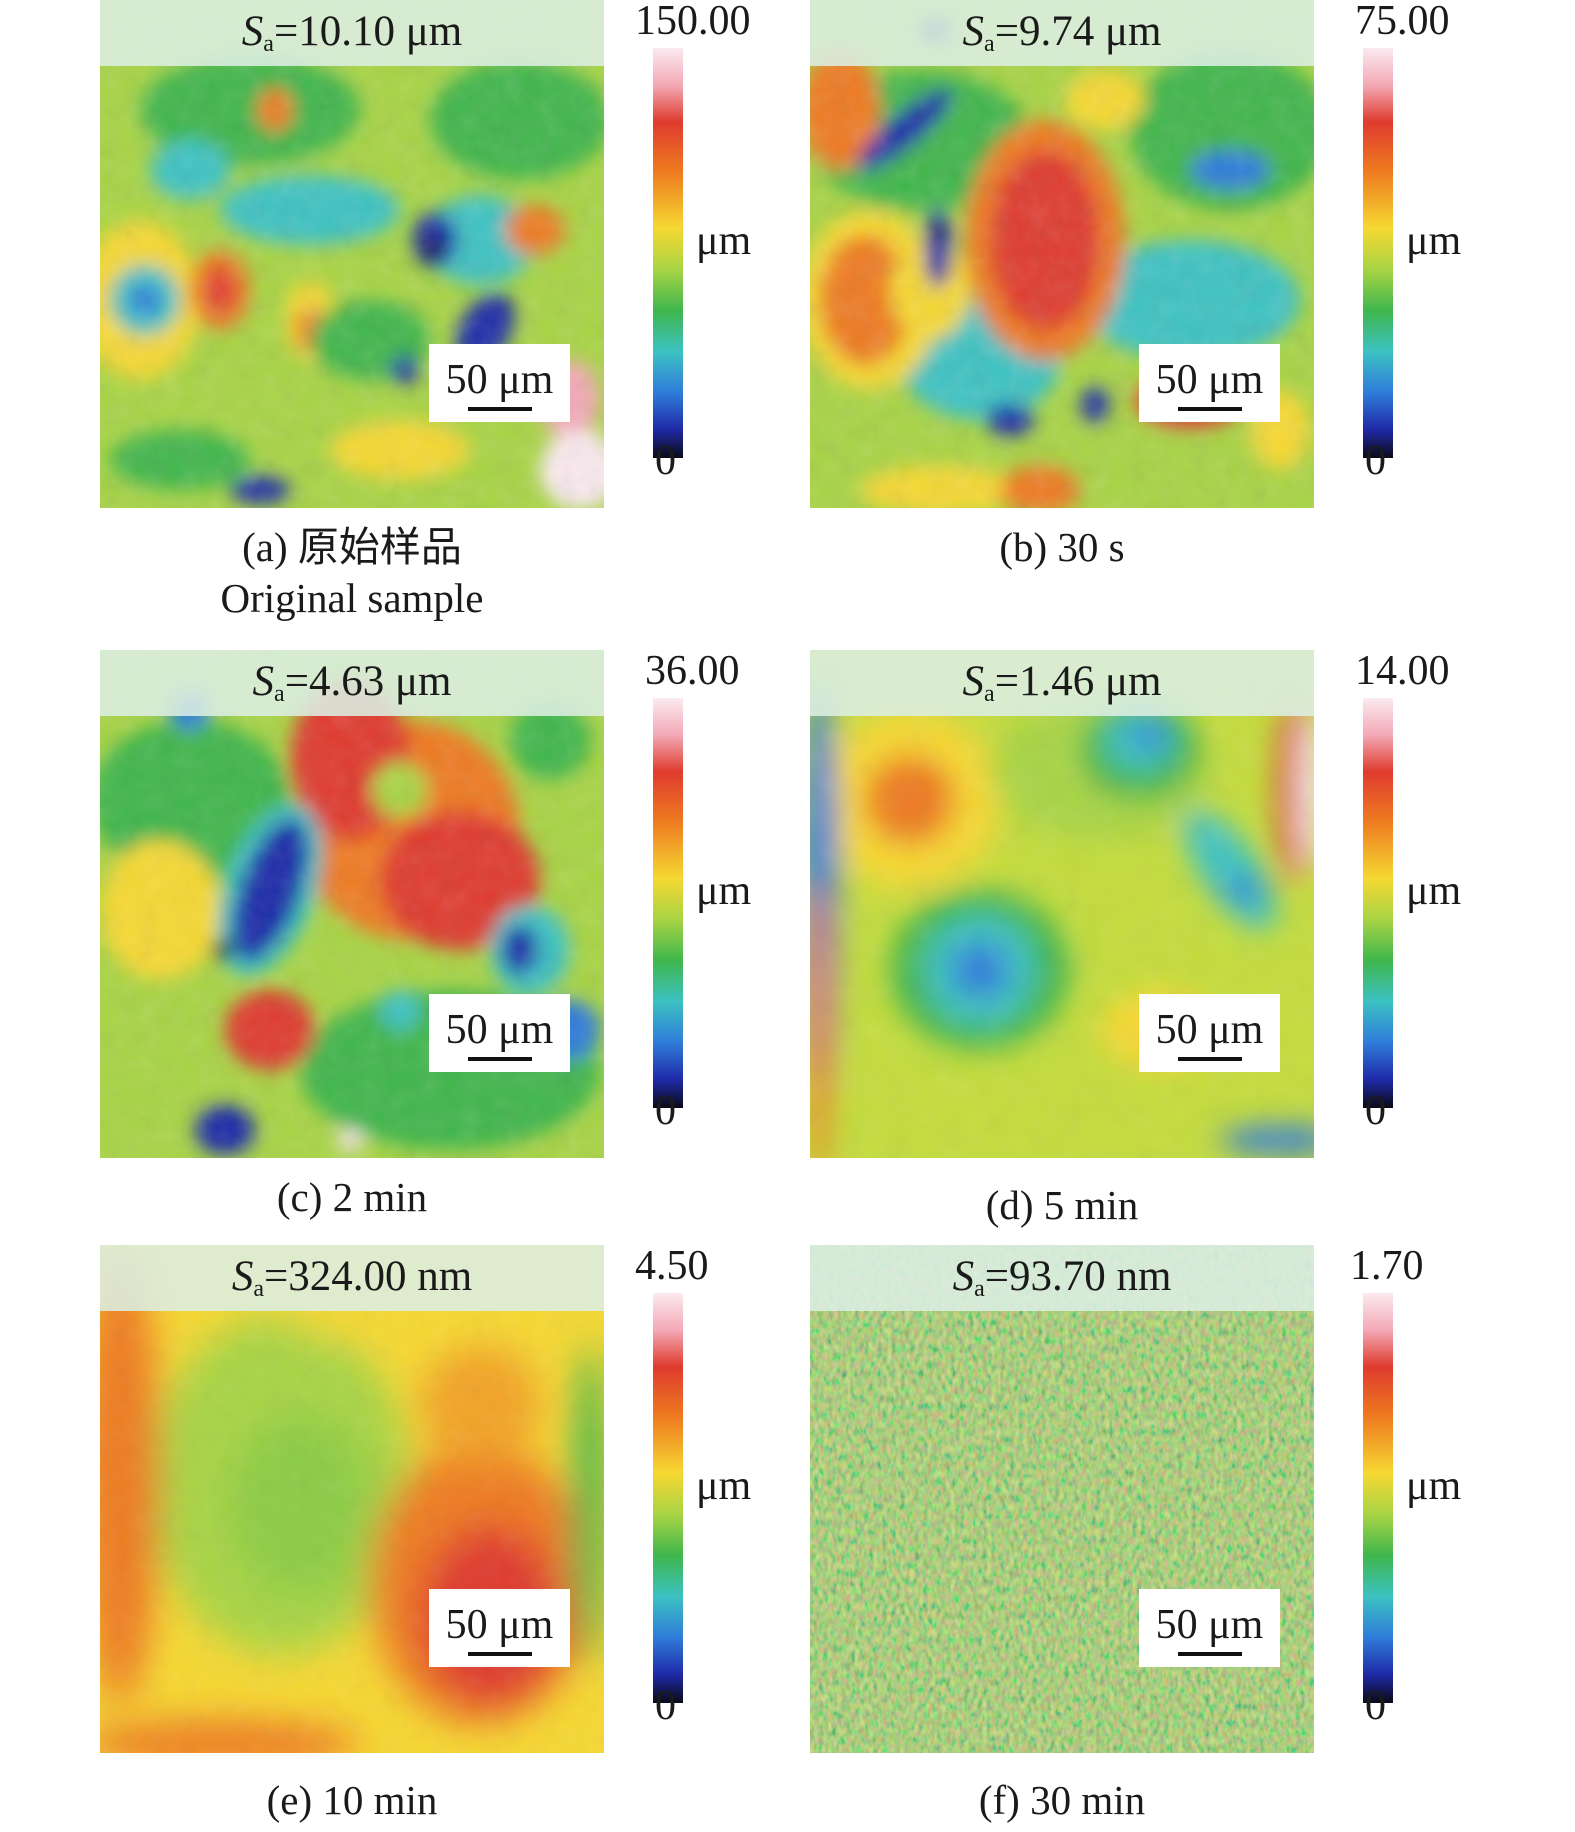  I want to click on height-map-c: Sa=4.63 μm 50 μm, so click(352, 904).